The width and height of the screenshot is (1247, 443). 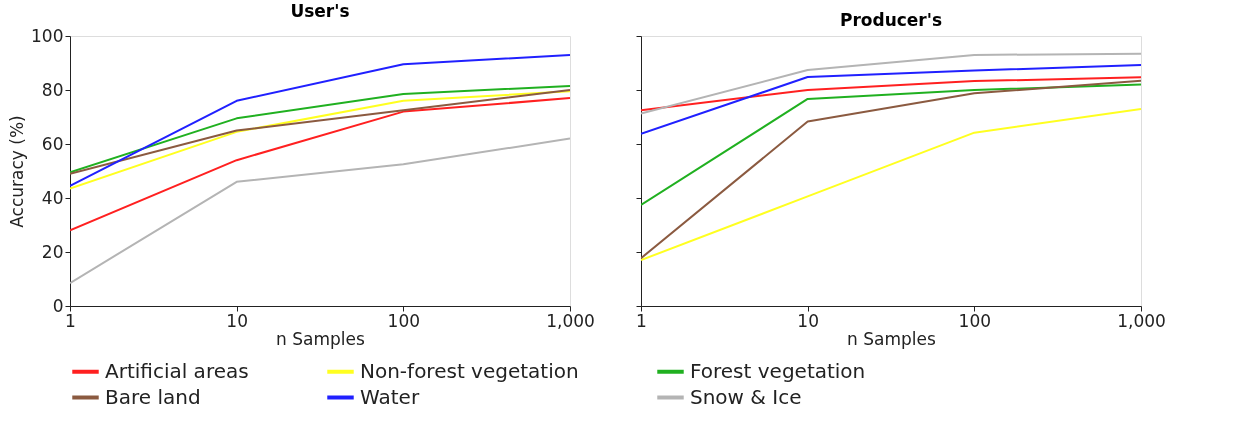 What do you see at coordinates (47, 35) in the screenshot?
I see `y-tick-label: 100` at bounding box center [47, 35].